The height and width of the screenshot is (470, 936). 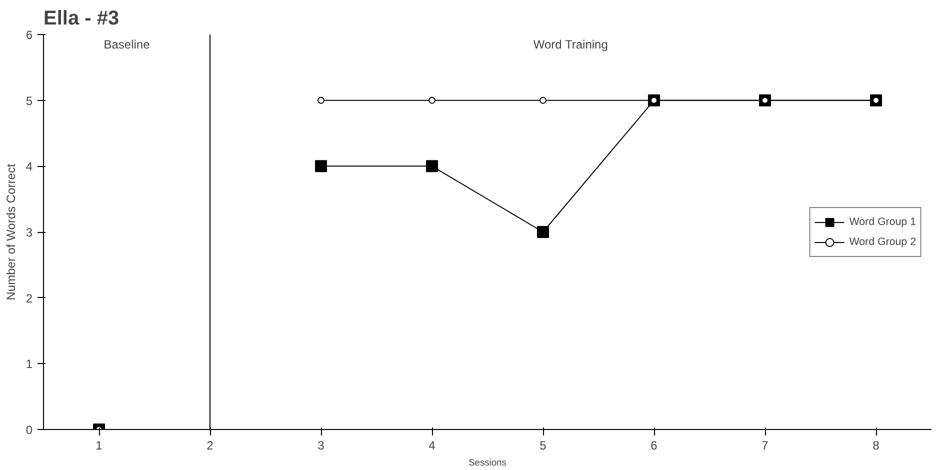 What do you see at coordinates (29, 364) in the screenshot?
I see `y-tick-label: 1` at bounding box center [29, 364].